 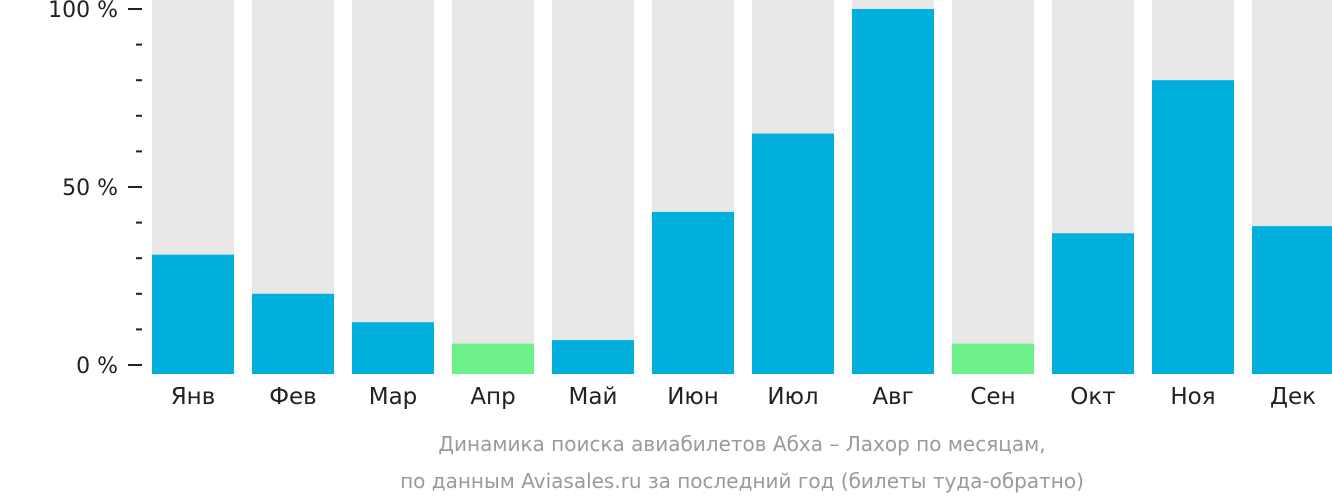 I want to click on x-axis-labels: Янв Фев Мар Апр Май Июн Июл Авг Сен Окт Ноя Дек, so click(x=743, y=397).